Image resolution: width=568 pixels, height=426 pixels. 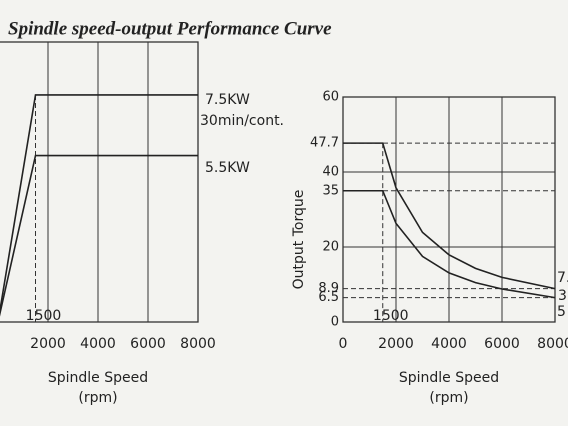 What do you see at coordinates (330, 172) in the screenshot?
I see `y-tick-label: 40` at bounding box center [330, 172].